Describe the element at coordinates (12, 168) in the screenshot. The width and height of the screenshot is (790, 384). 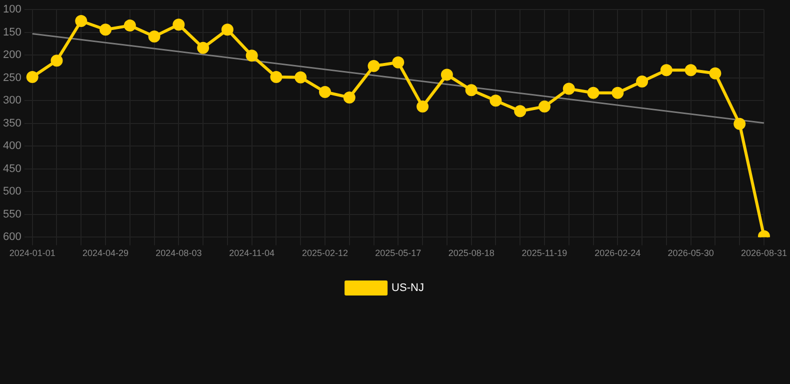
I see `y-tick-label: 450` at that location.